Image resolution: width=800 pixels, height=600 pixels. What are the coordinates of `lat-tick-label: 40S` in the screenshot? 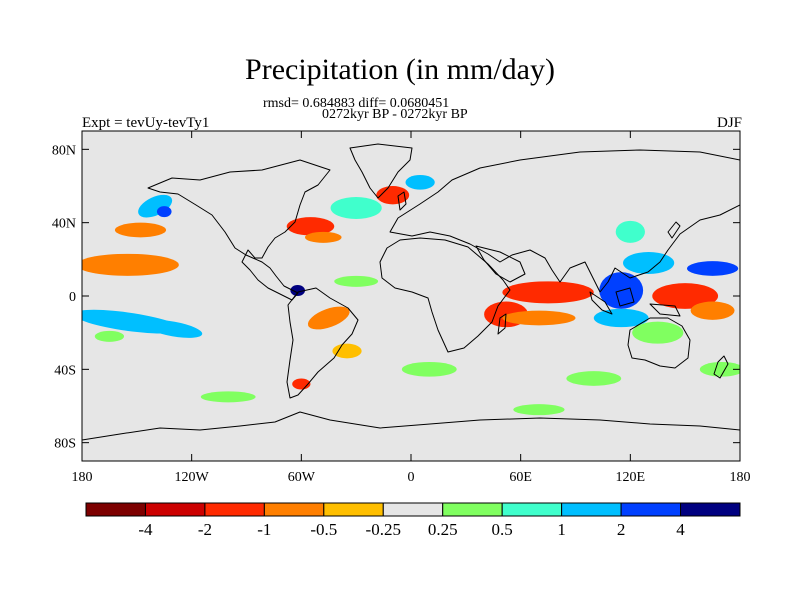 It's located at (65, 370).